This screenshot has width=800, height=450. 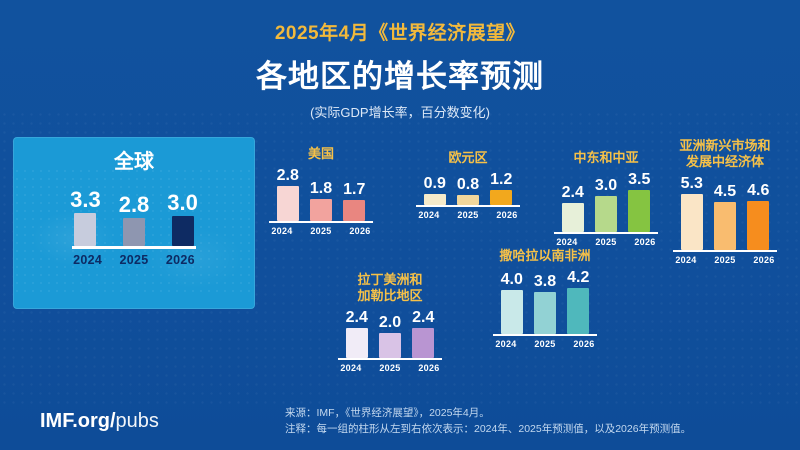 What do you see at coordinates (400, 112) in the screenshot?
I see `page-subtitle: (实际GDP增长率，百分数变化)` at bounding box center [400, 112].